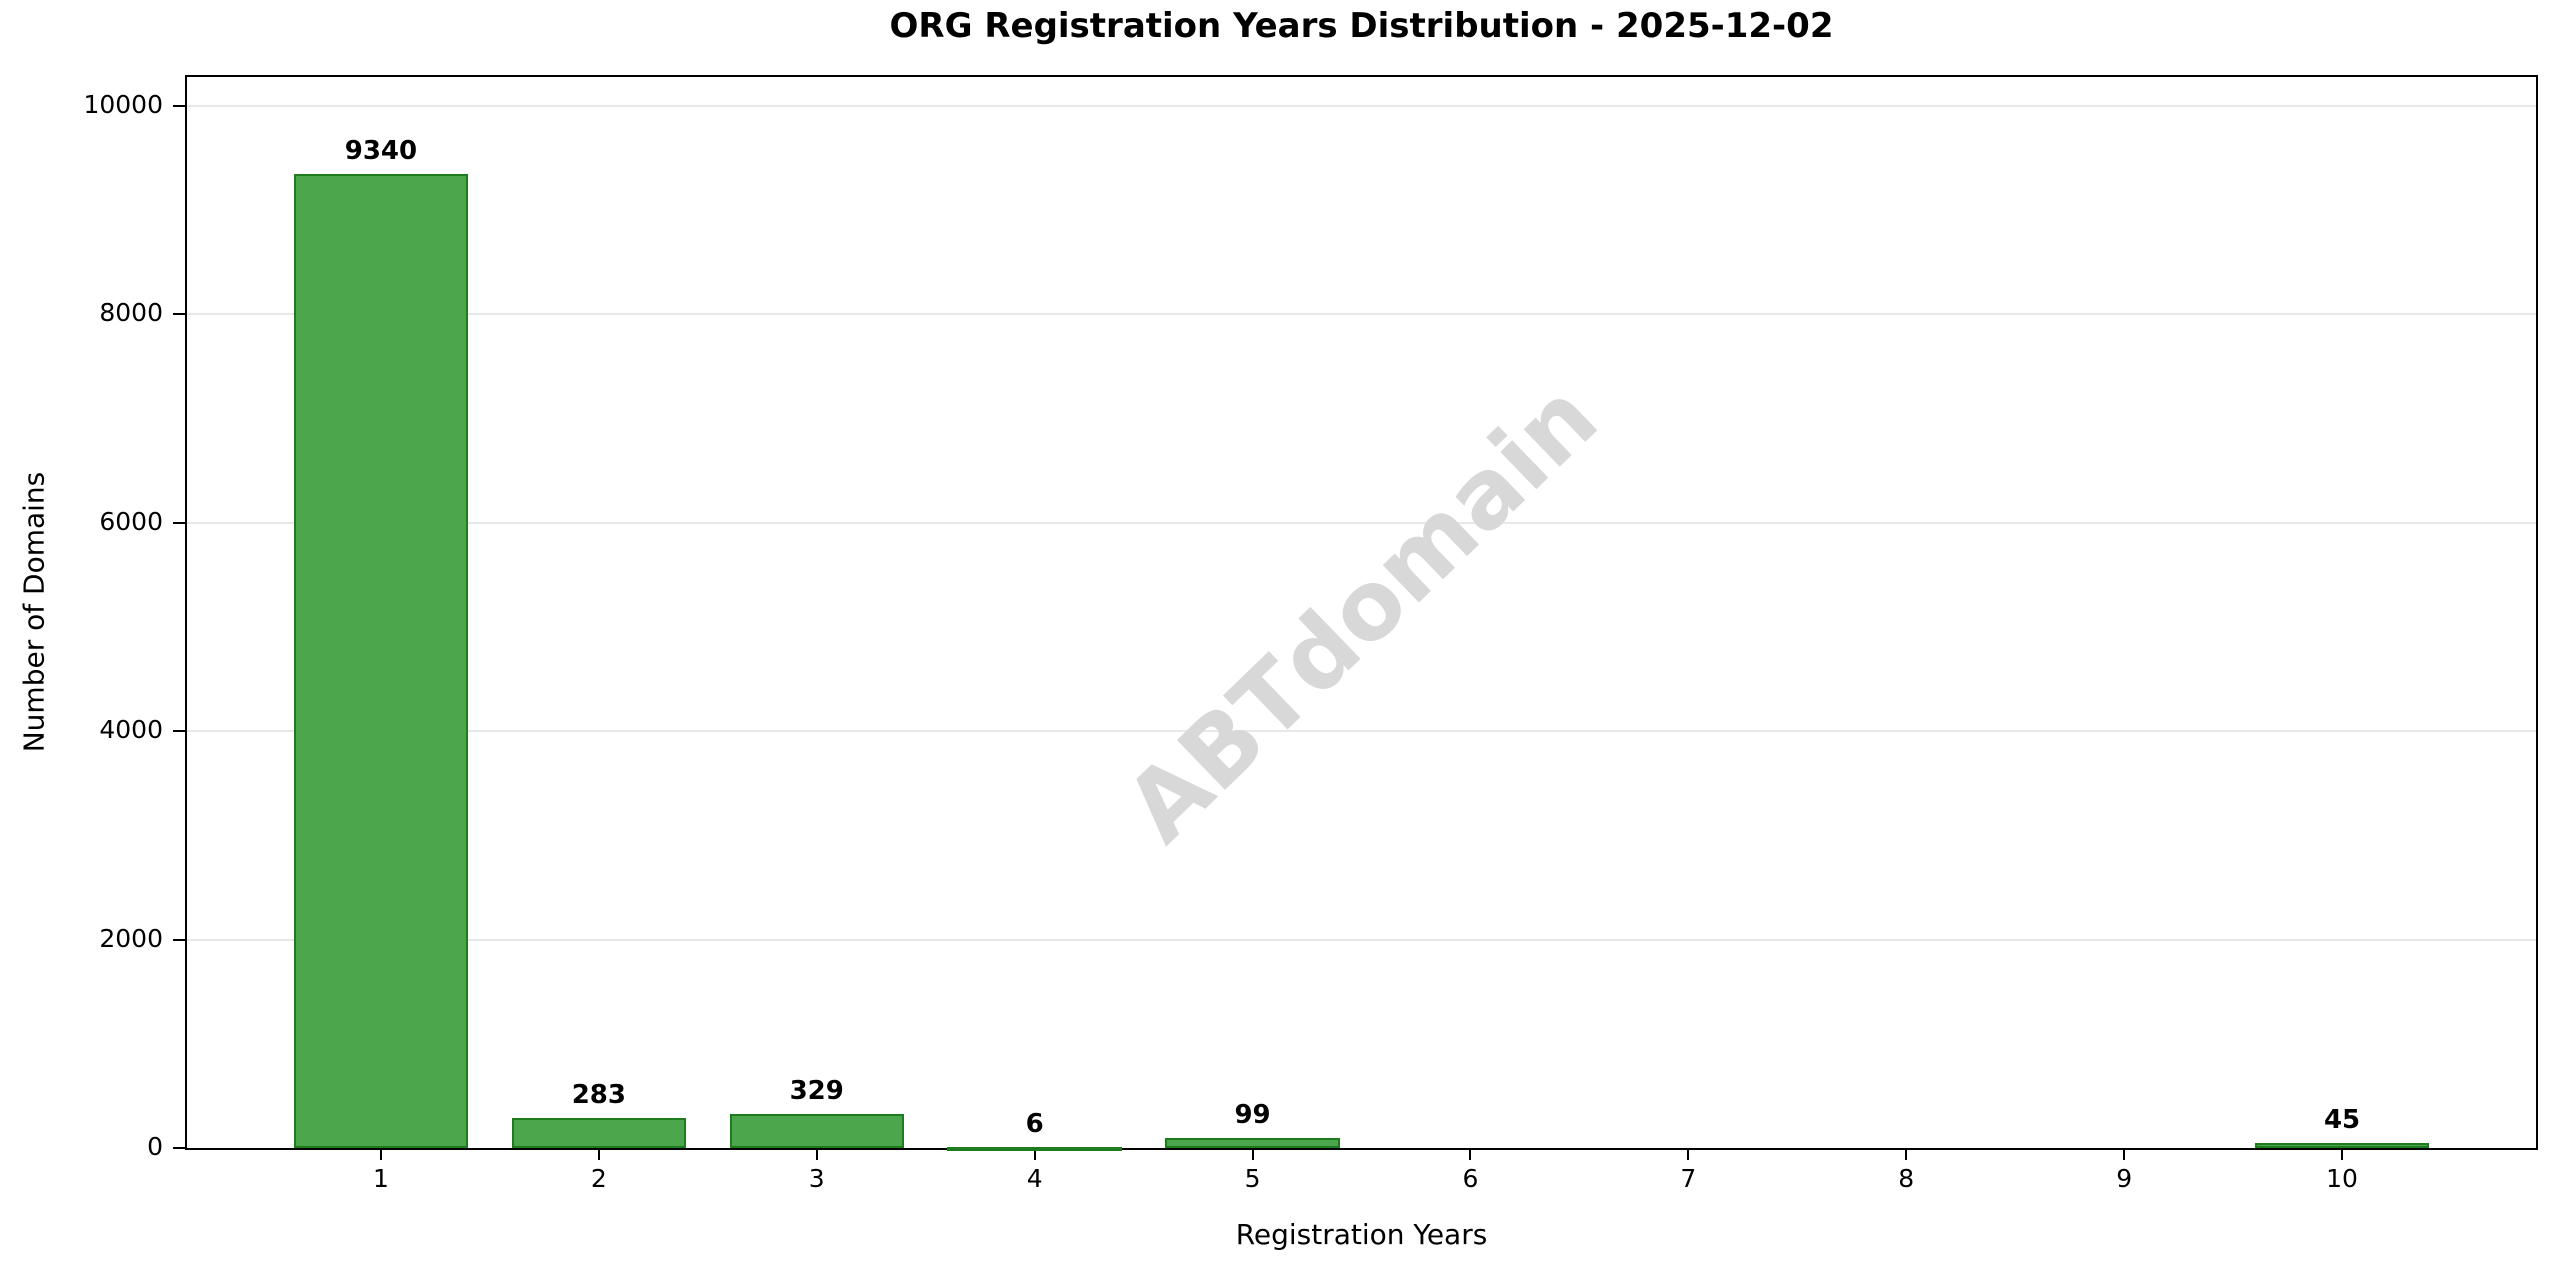  I want to click on bar-value-label-year-2: 283, so click(598, 1095).